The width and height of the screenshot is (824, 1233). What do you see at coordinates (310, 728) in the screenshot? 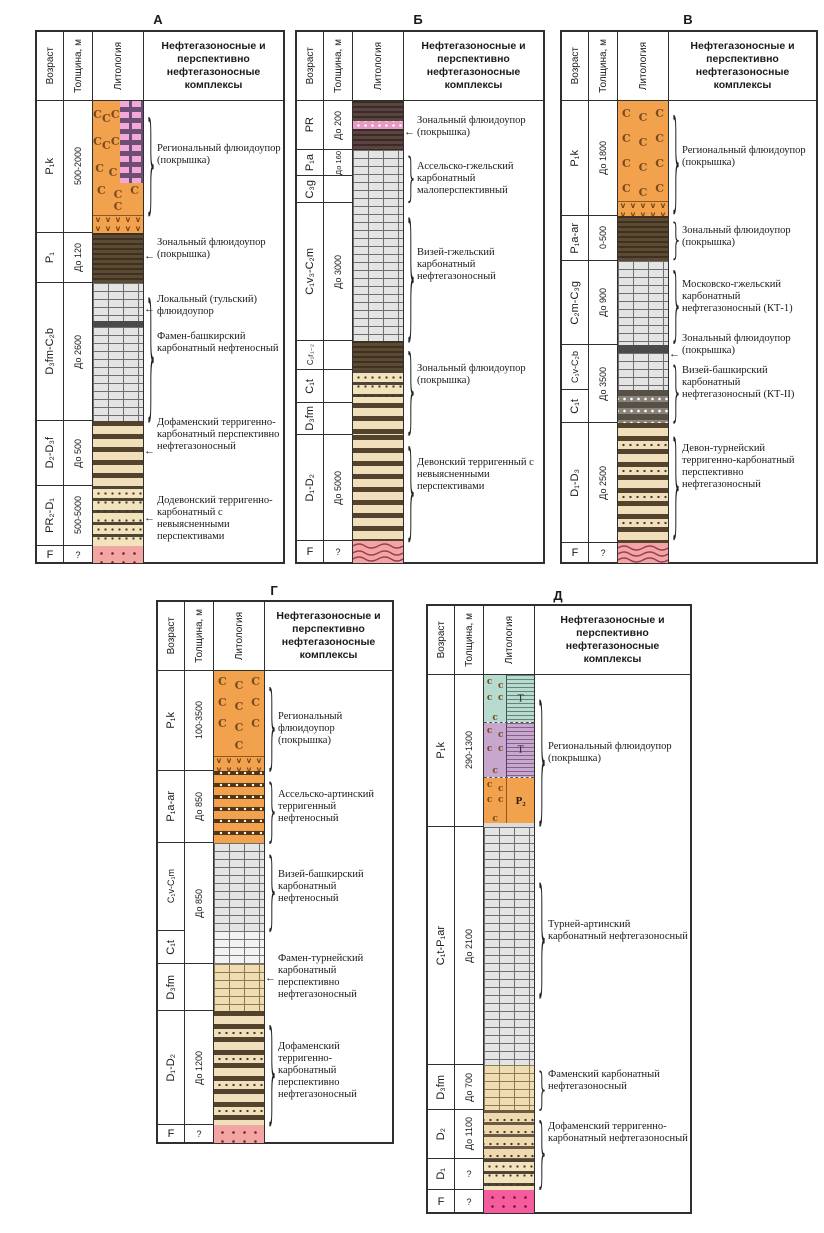
I see `complex-label: Региональный флюидоупор (покрышка)` at bounding box center [310, 728].